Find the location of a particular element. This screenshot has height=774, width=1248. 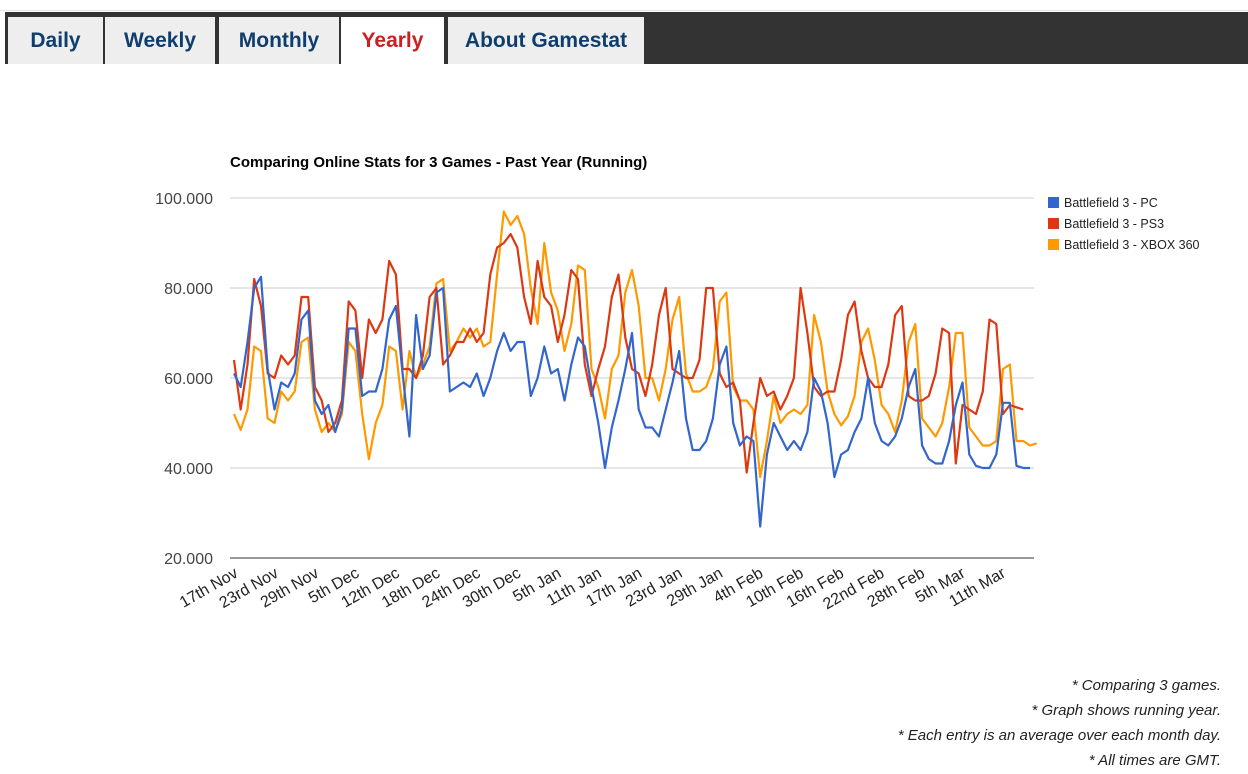

y-tick-label: 20.000 is located at coordinates (188, 559).